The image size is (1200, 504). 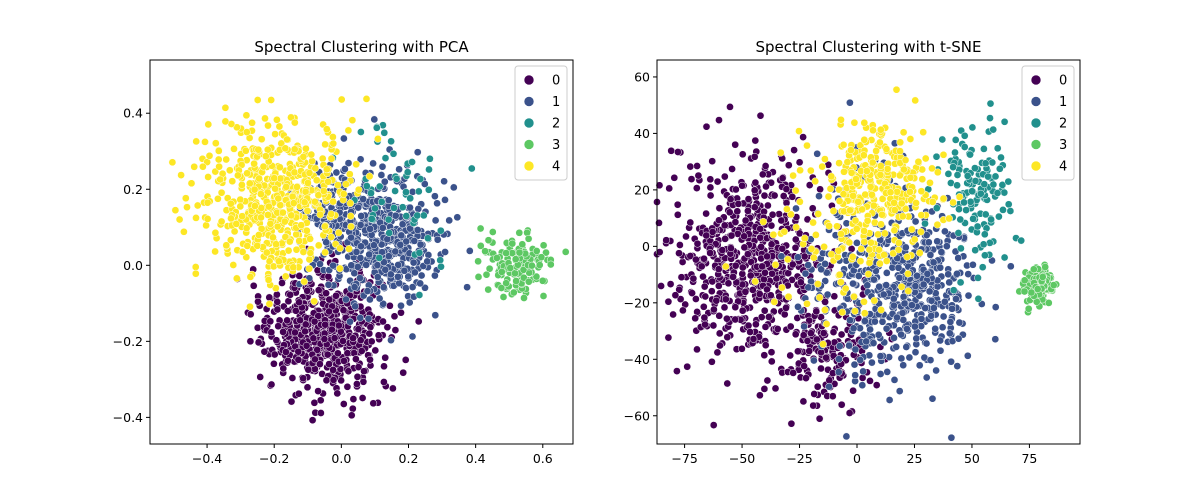 I want to click on tsne-x-tick-label: 25, so click(x=915, y=458).